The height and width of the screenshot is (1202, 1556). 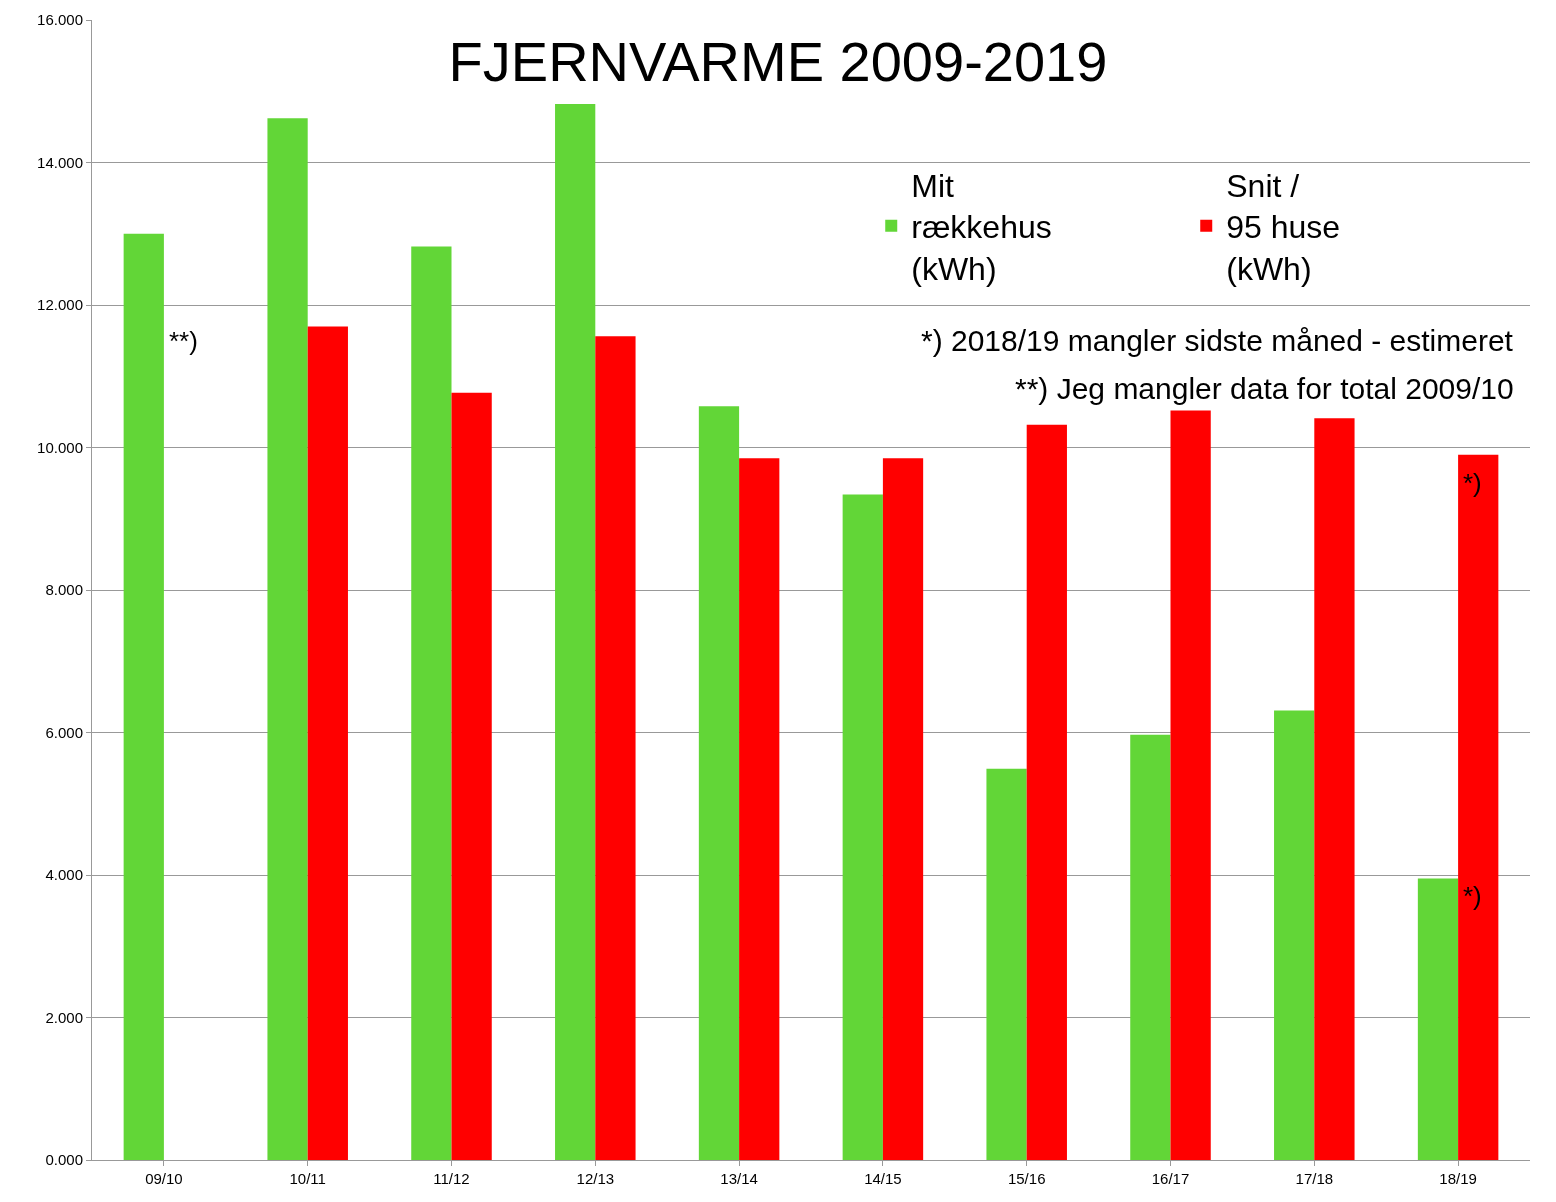 I want to click on y-tick-label: 0.000, so click(x=64, y=1160).